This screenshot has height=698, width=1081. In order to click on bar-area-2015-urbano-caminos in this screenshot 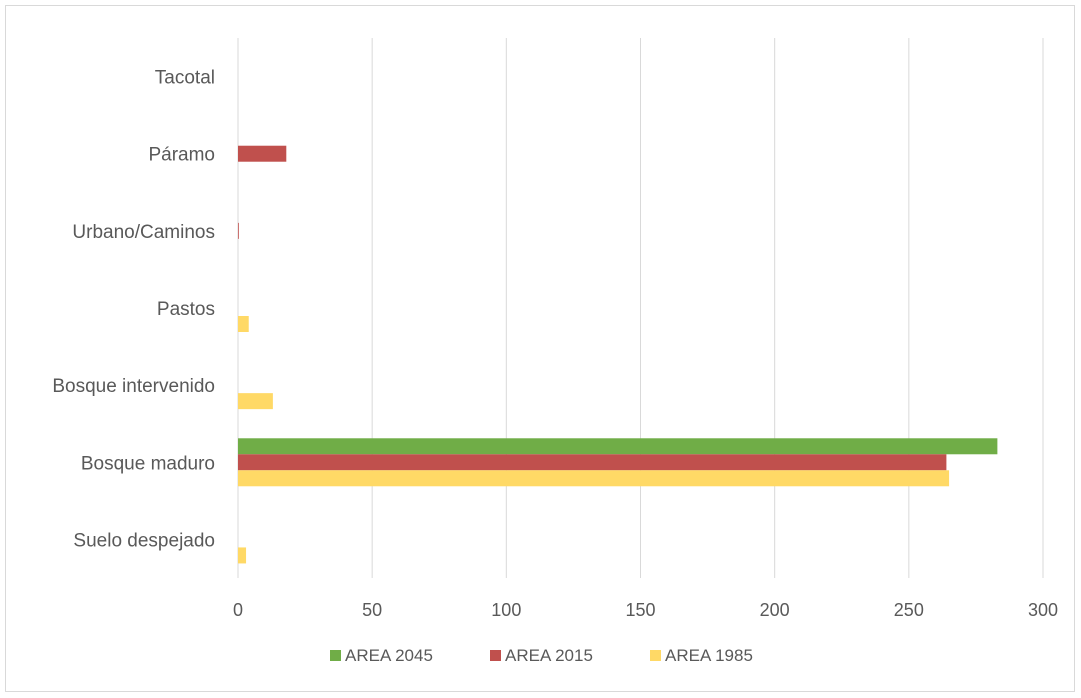, I will do `click(238, 230)`.